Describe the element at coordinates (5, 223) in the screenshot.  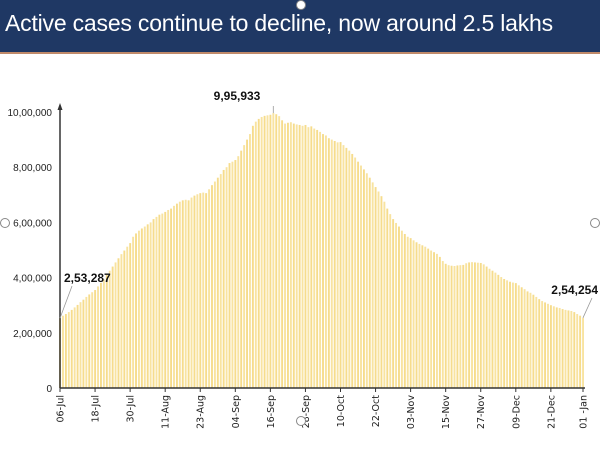
I see `resize-handle-left` at that location.